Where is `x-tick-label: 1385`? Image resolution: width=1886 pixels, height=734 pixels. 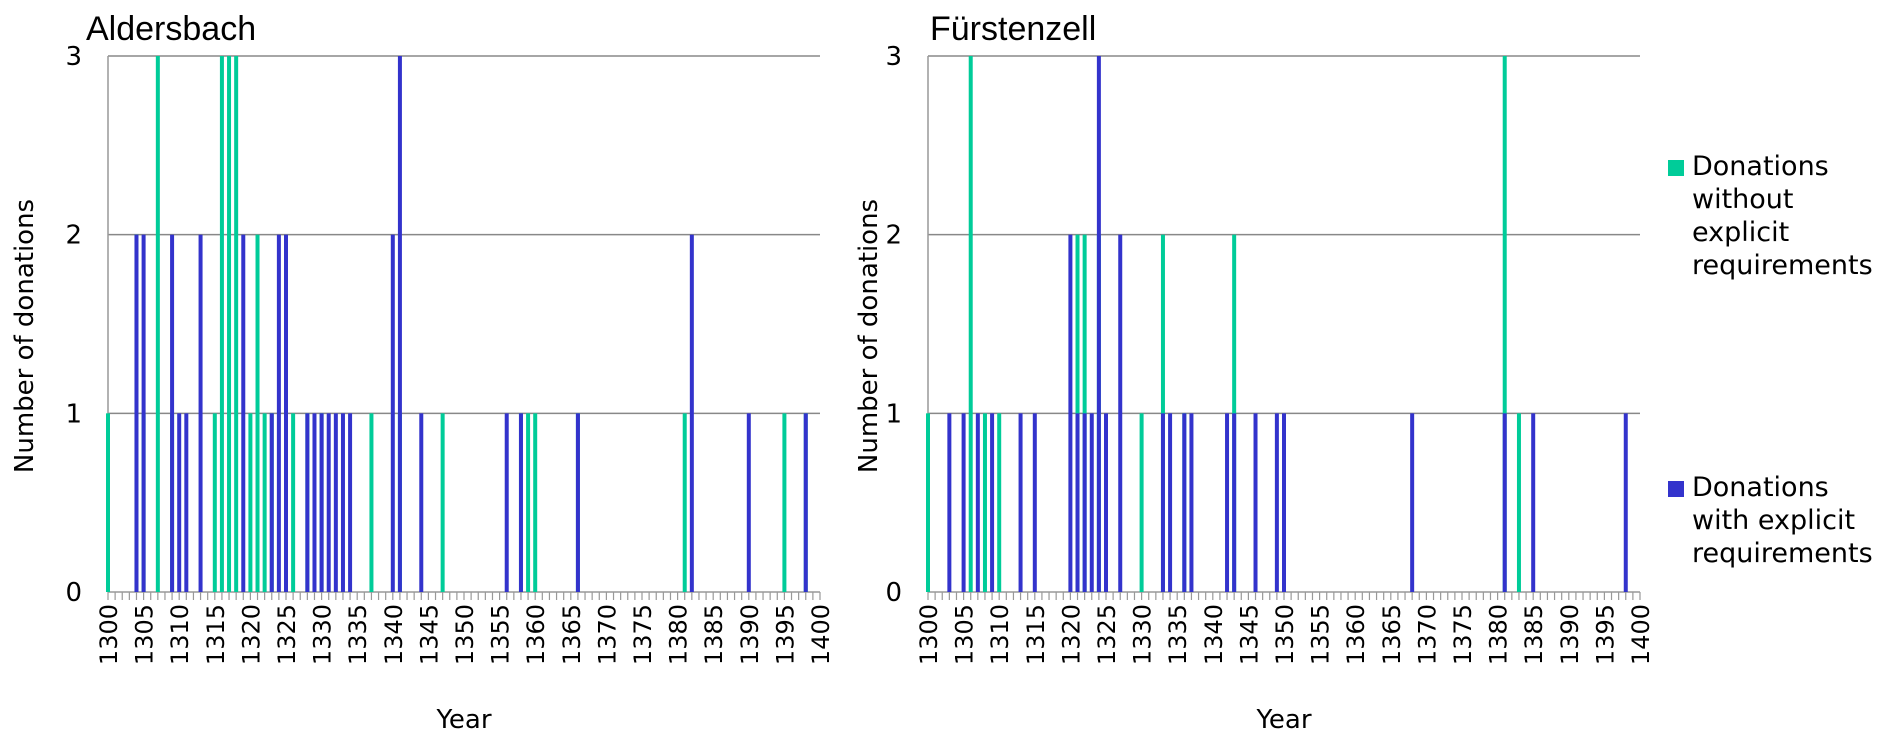
x-tick-label: 1385 is located at coordinates (1534, 634).